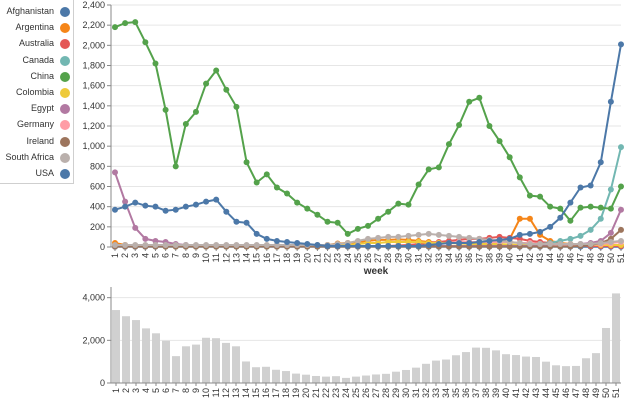  Describe the element at coordinates (37, 142) in the screenshot. I see `legend-item: Ireland` at that location.